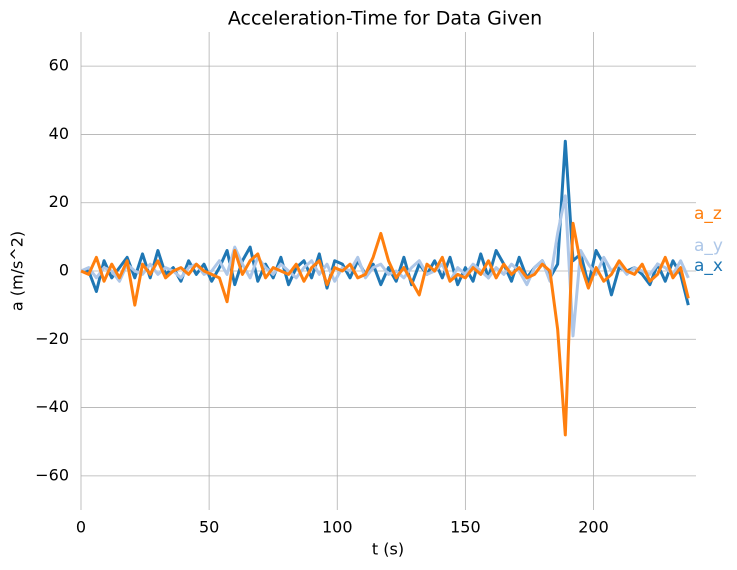  Describe the element at coordinates (337, 527) in the screenshot. I see `x-tick-label: 100` at that location.